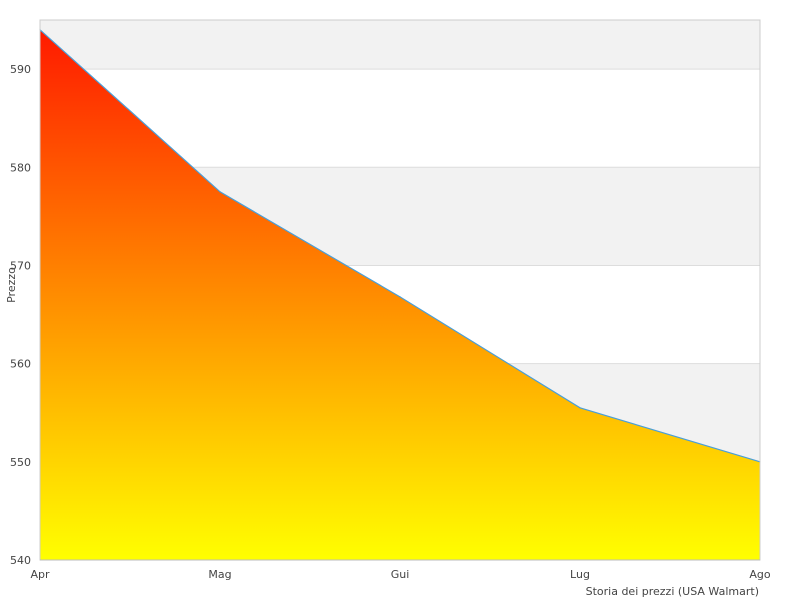 This screenshot has width=800, height=604. What do you see at coordinates (400, 45) in the screenshot?
I see `grid-band` at bounding box center [400, 45].